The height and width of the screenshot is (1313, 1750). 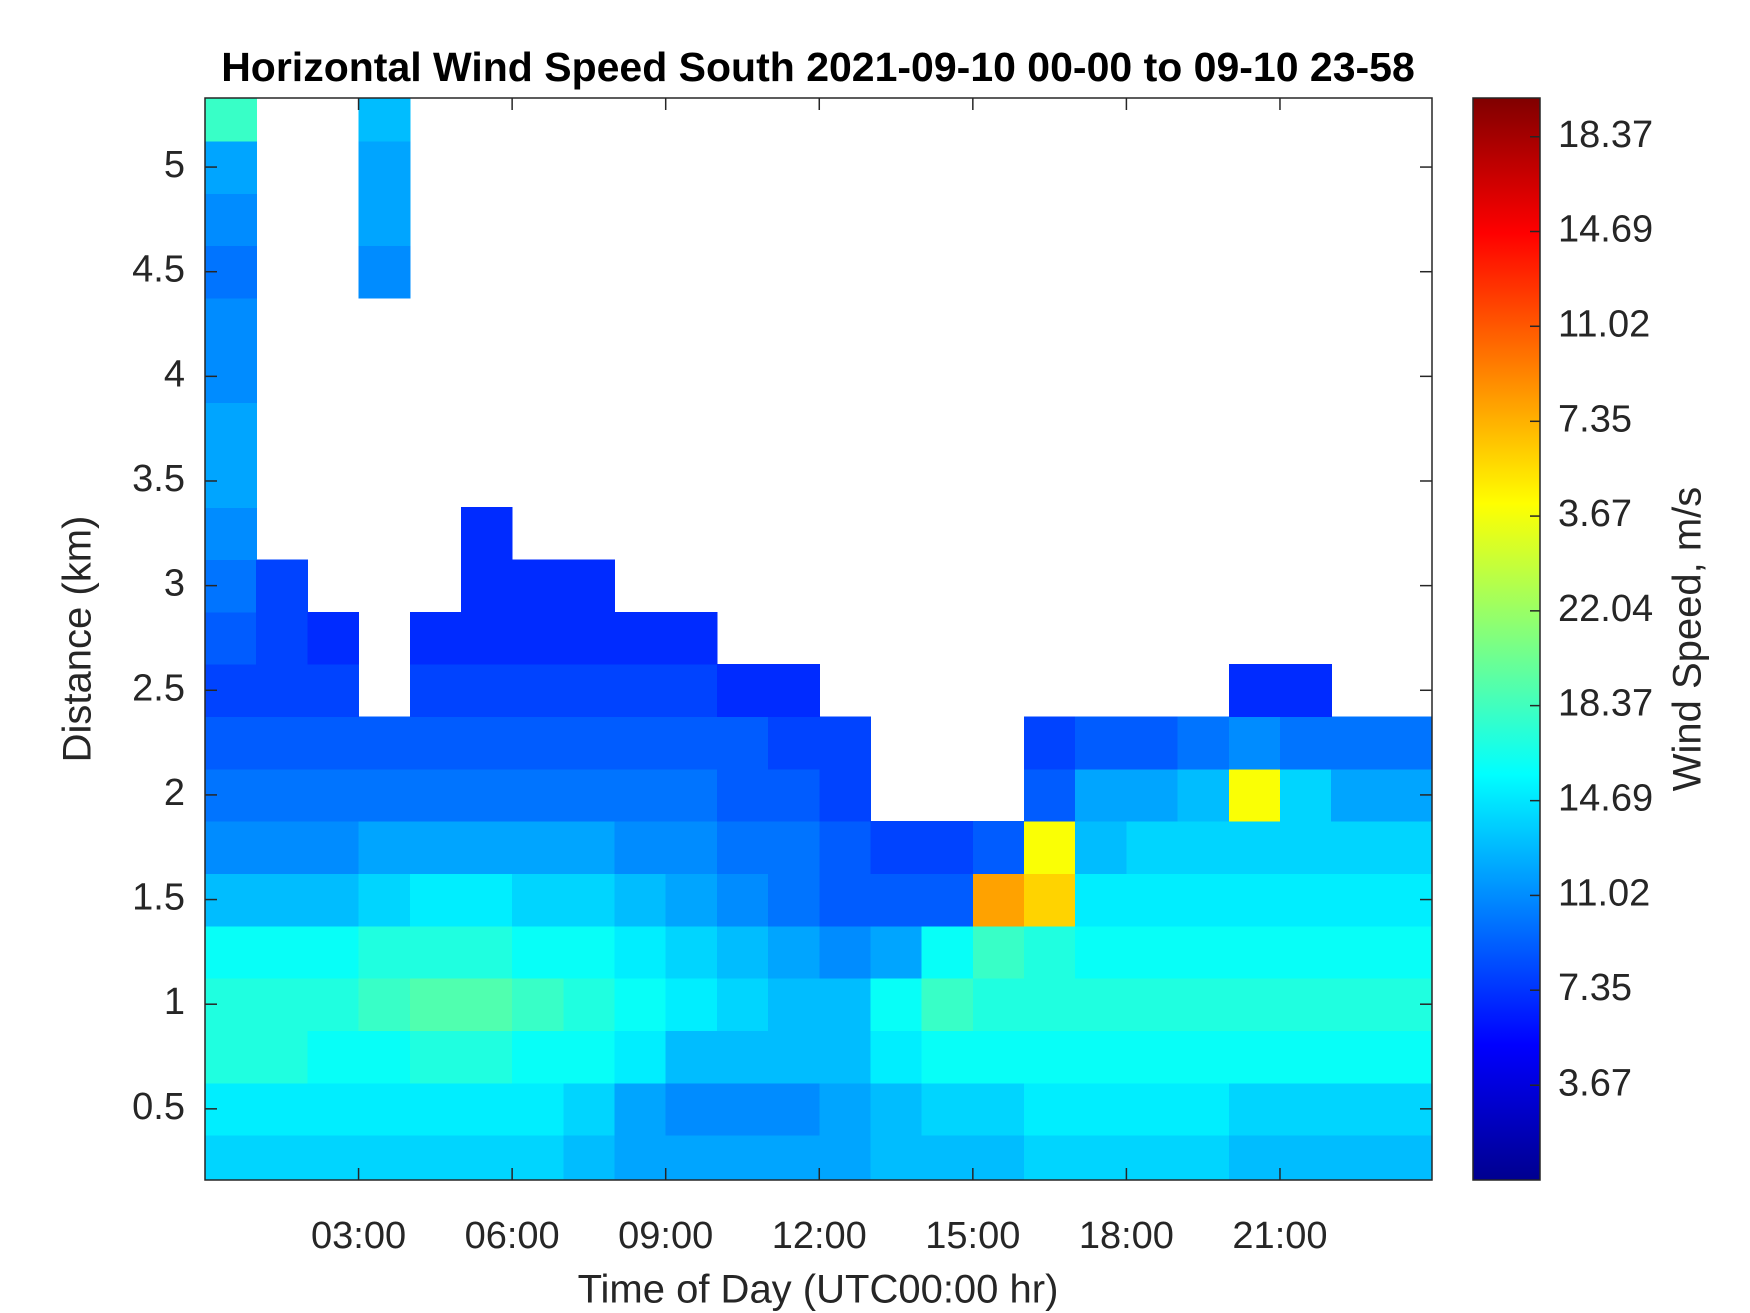 I want to click on x-tick-label: 03:00, so click(x=358, y=1236).